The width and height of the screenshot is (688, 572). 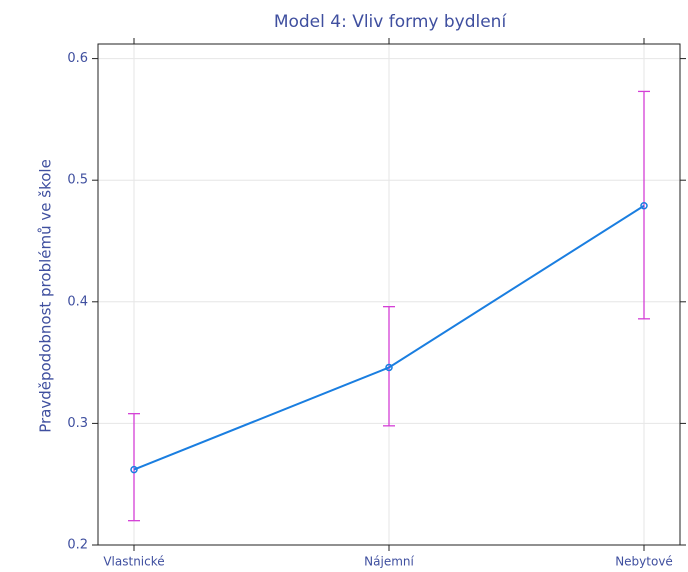 I want to click on y-tick-label: 0.6, so click(x=77, y=58).